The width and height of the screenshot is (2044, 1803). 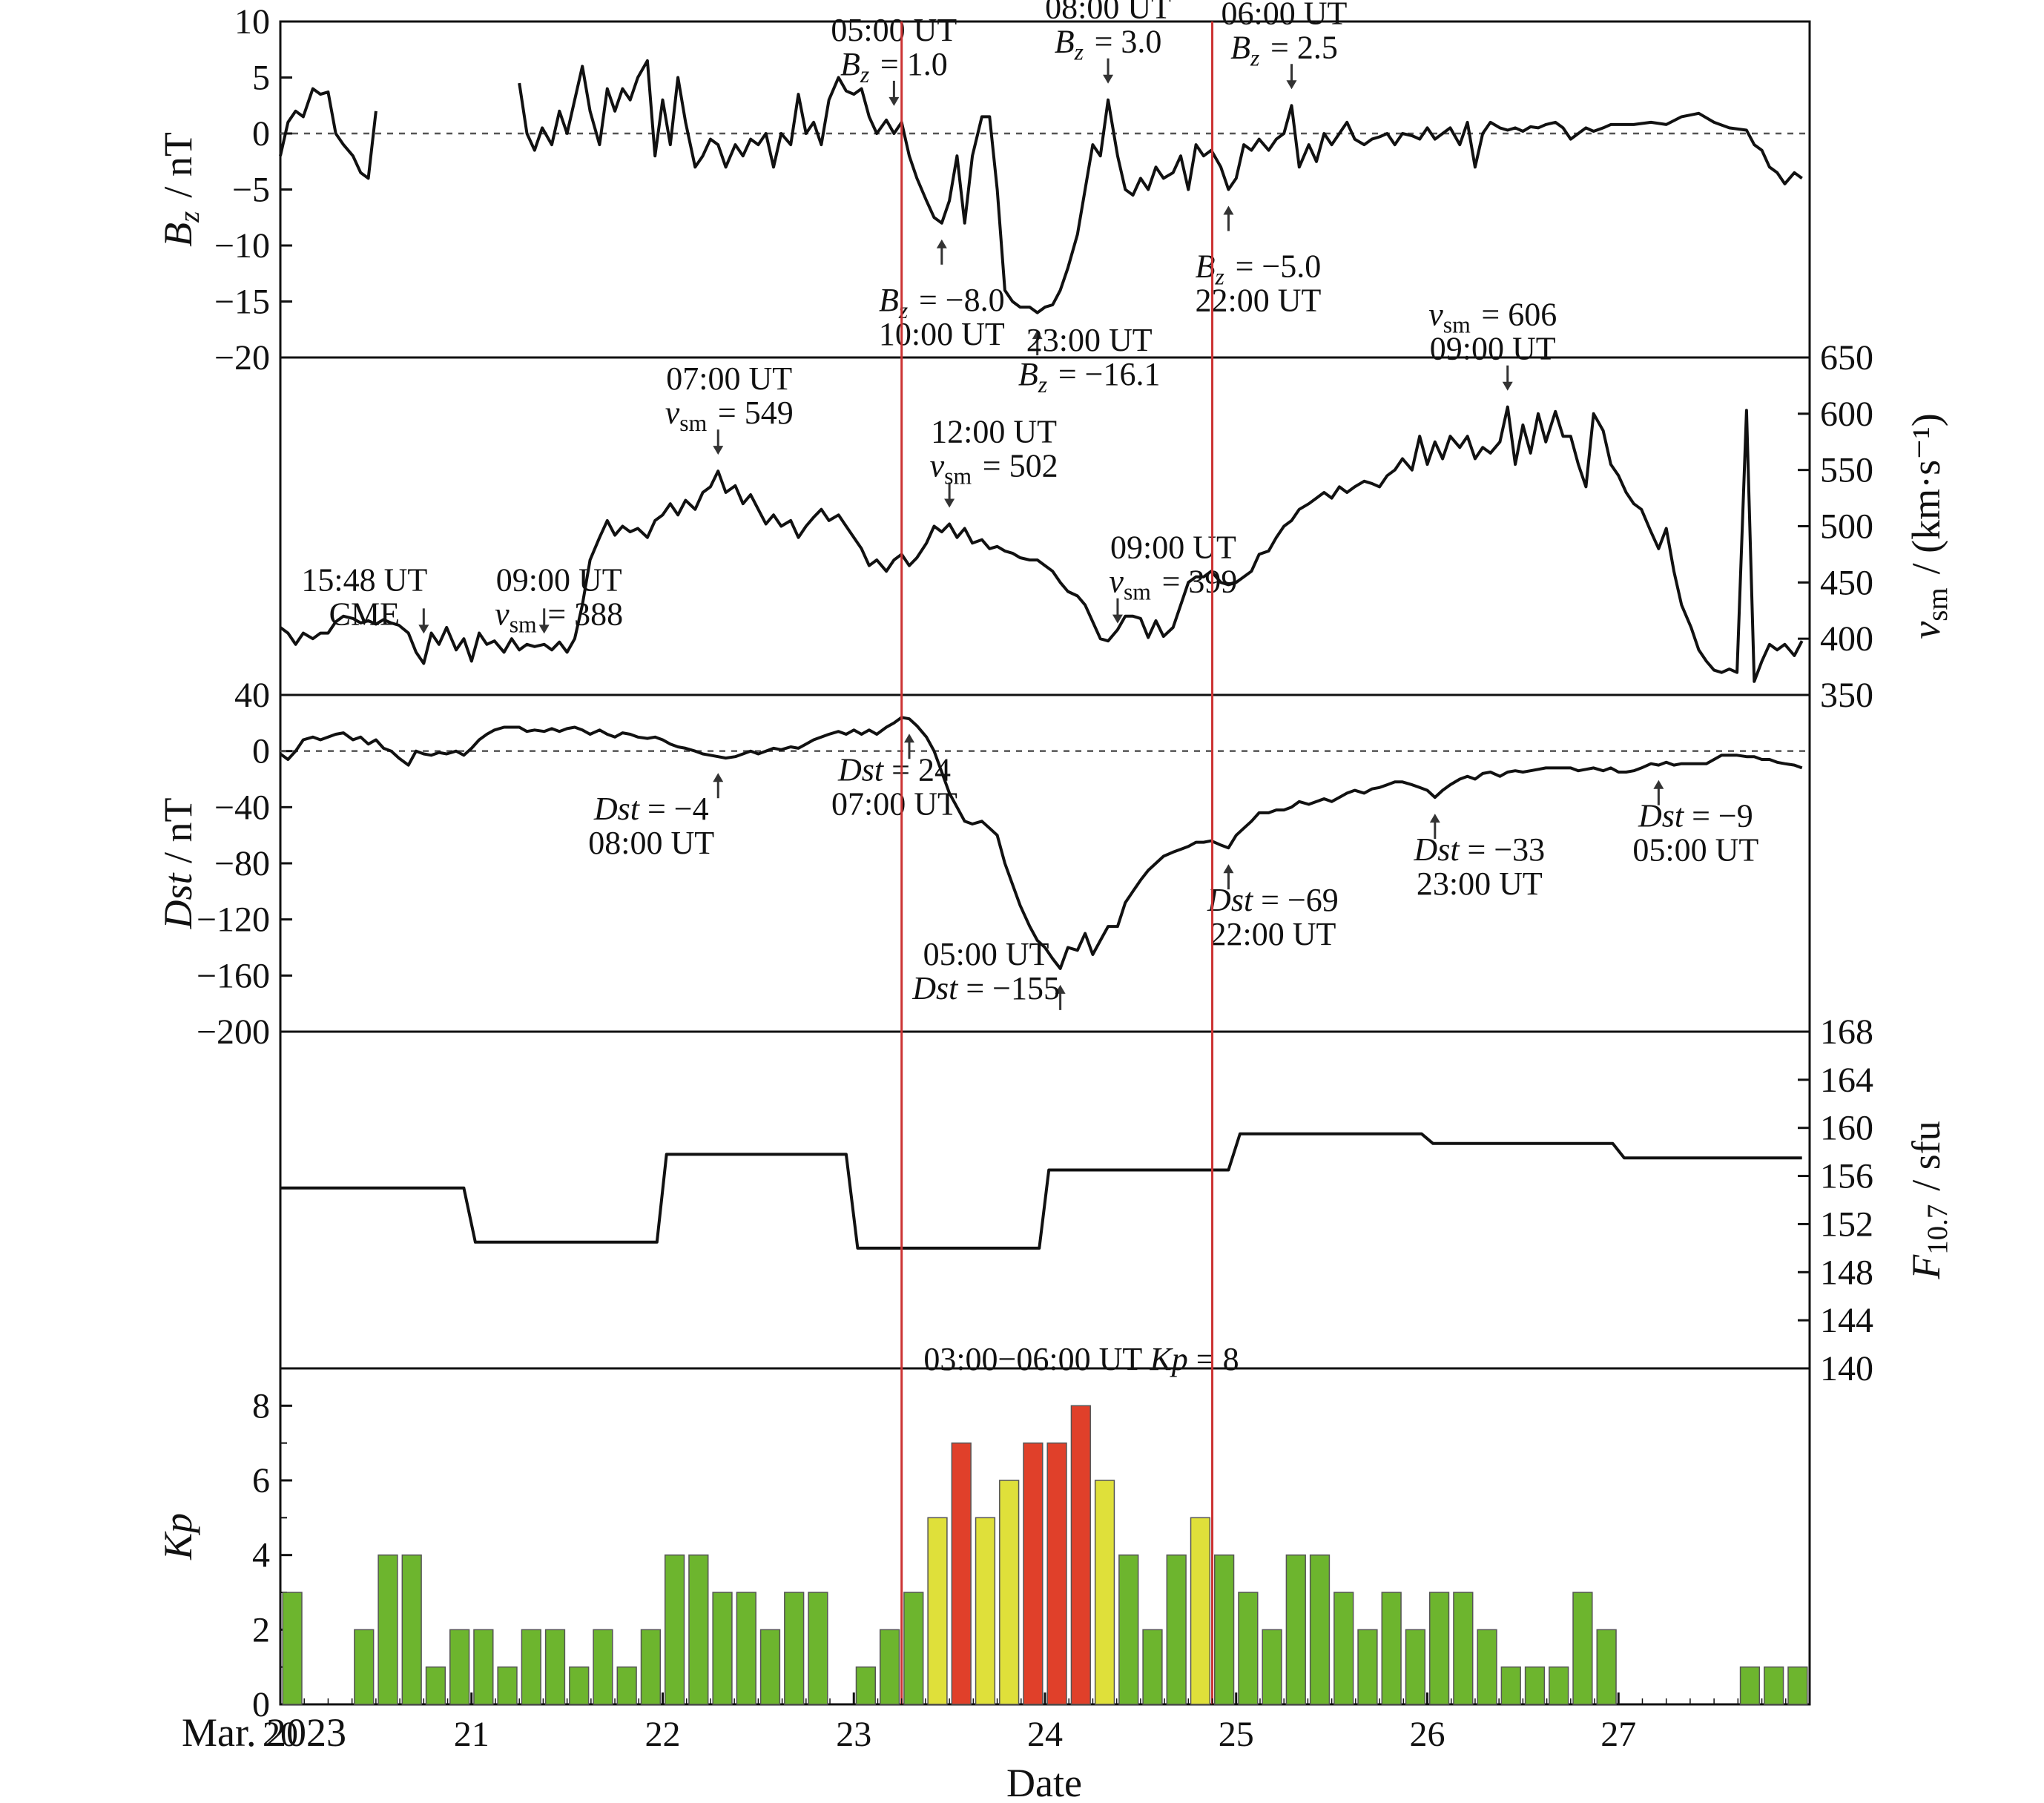 What do you see at coordinates (261, 1480) in the screenshot?
I see `y-tick-label-kp: 6` at bounding box center [261, 1480].